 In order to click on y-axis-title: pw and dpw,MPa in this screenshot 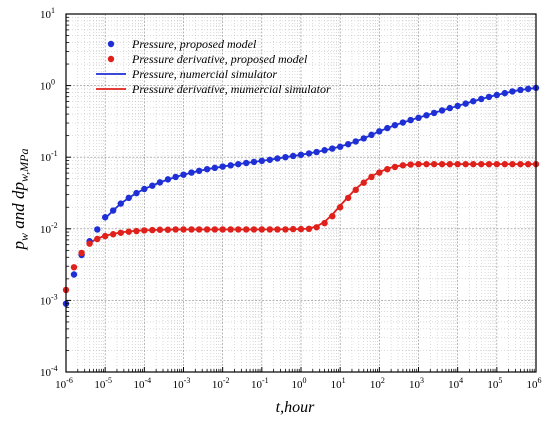, I will do `click(20, 200)`.